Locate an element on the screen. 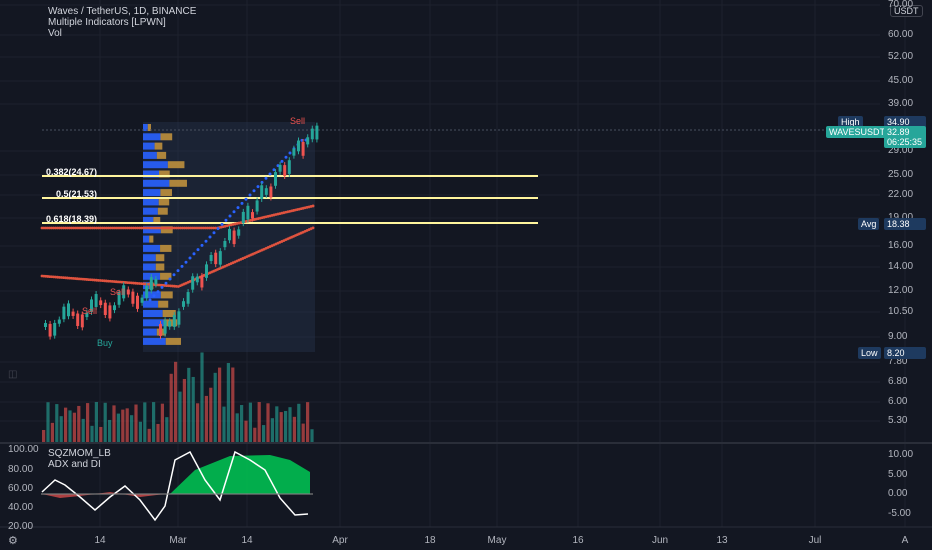  volume-title: Vol is located at coordinates (55, 33).